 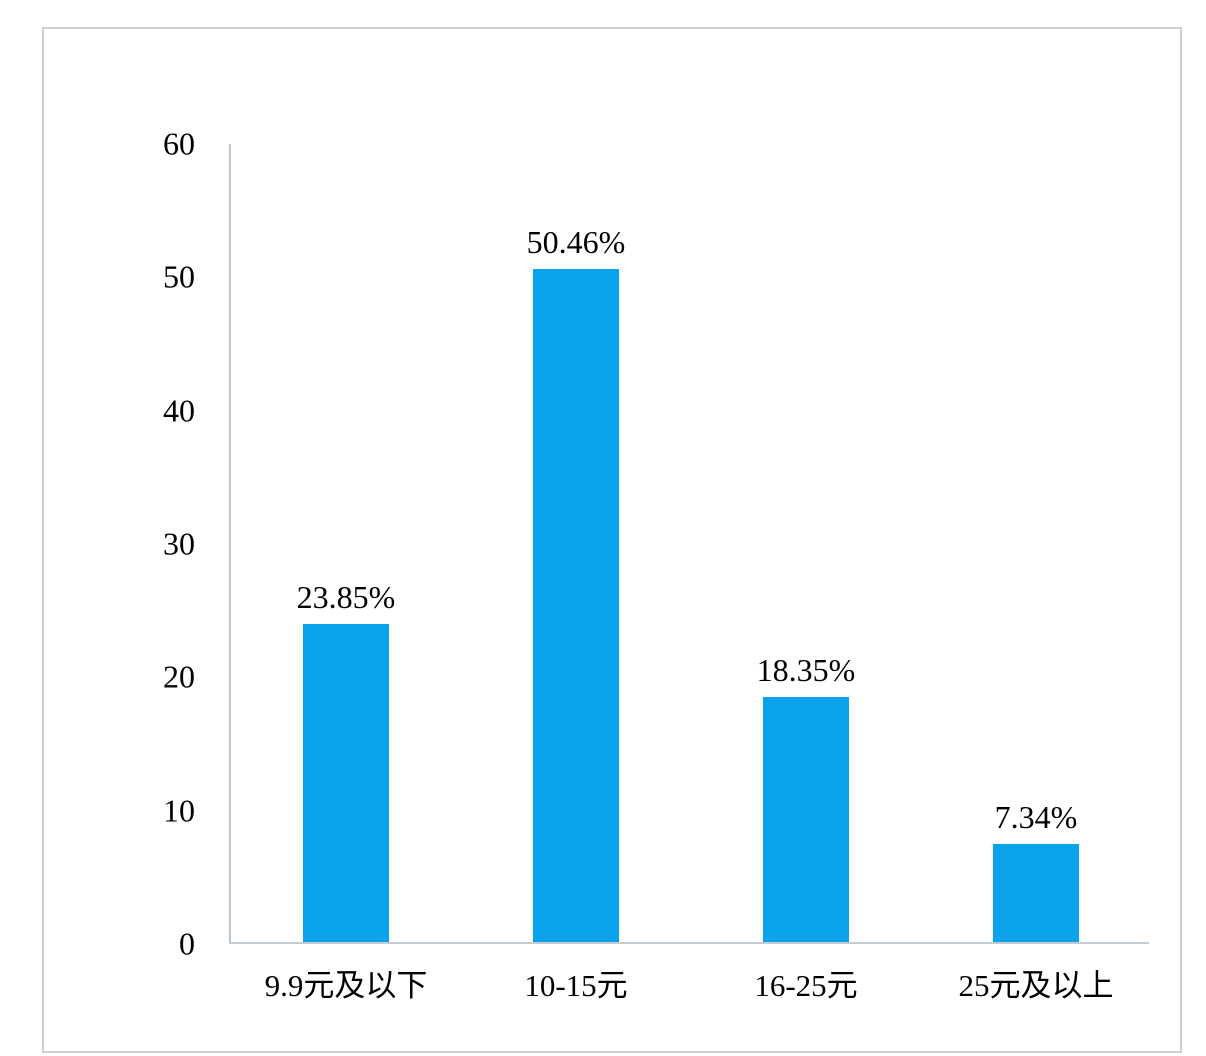 What do you see at coordinates (187, 943) in the screenshot?
I see `y-axis-tick-label: 0` at bounding box center [187, 943].